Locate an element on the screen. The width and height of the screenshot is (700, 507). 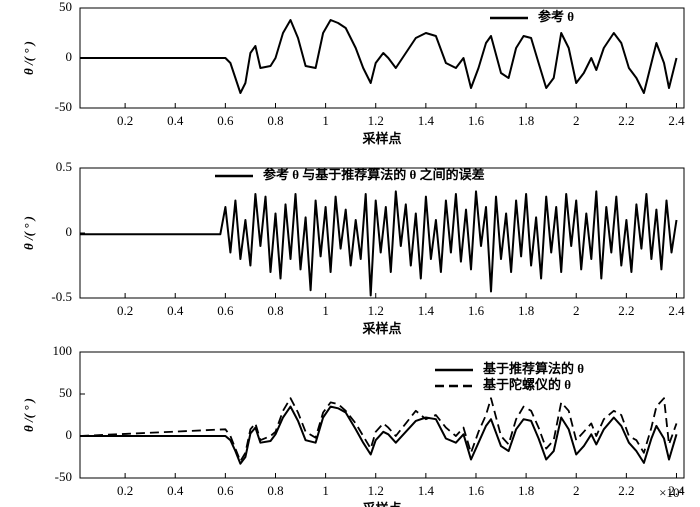
legend-label: 参考 θ 与基于推荐算法的 θ 之间的误差 is located at coordinates (374, 174).